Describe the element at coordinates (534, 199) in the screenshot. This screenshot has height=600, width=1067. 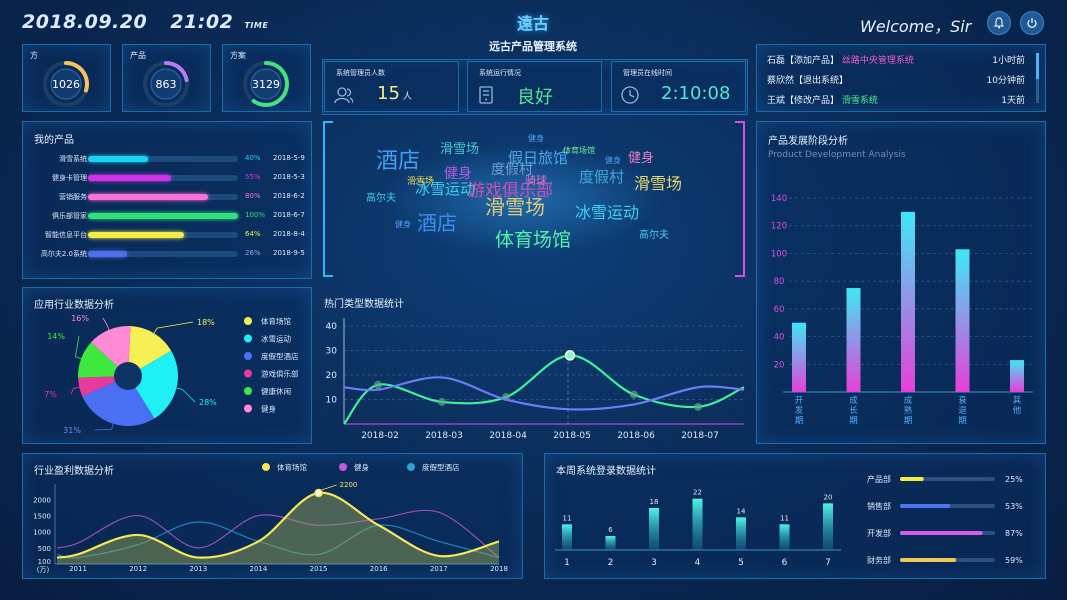
I see `word-cloud-frame` at that location.